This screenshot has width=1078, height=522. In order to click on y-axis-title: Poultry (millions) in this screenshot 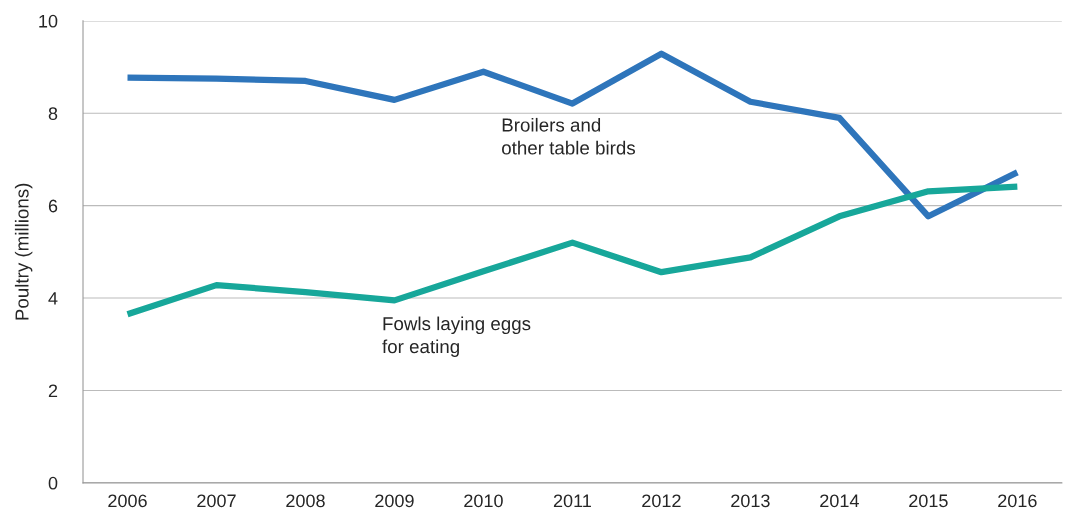, I will do `click(23, 251)`.